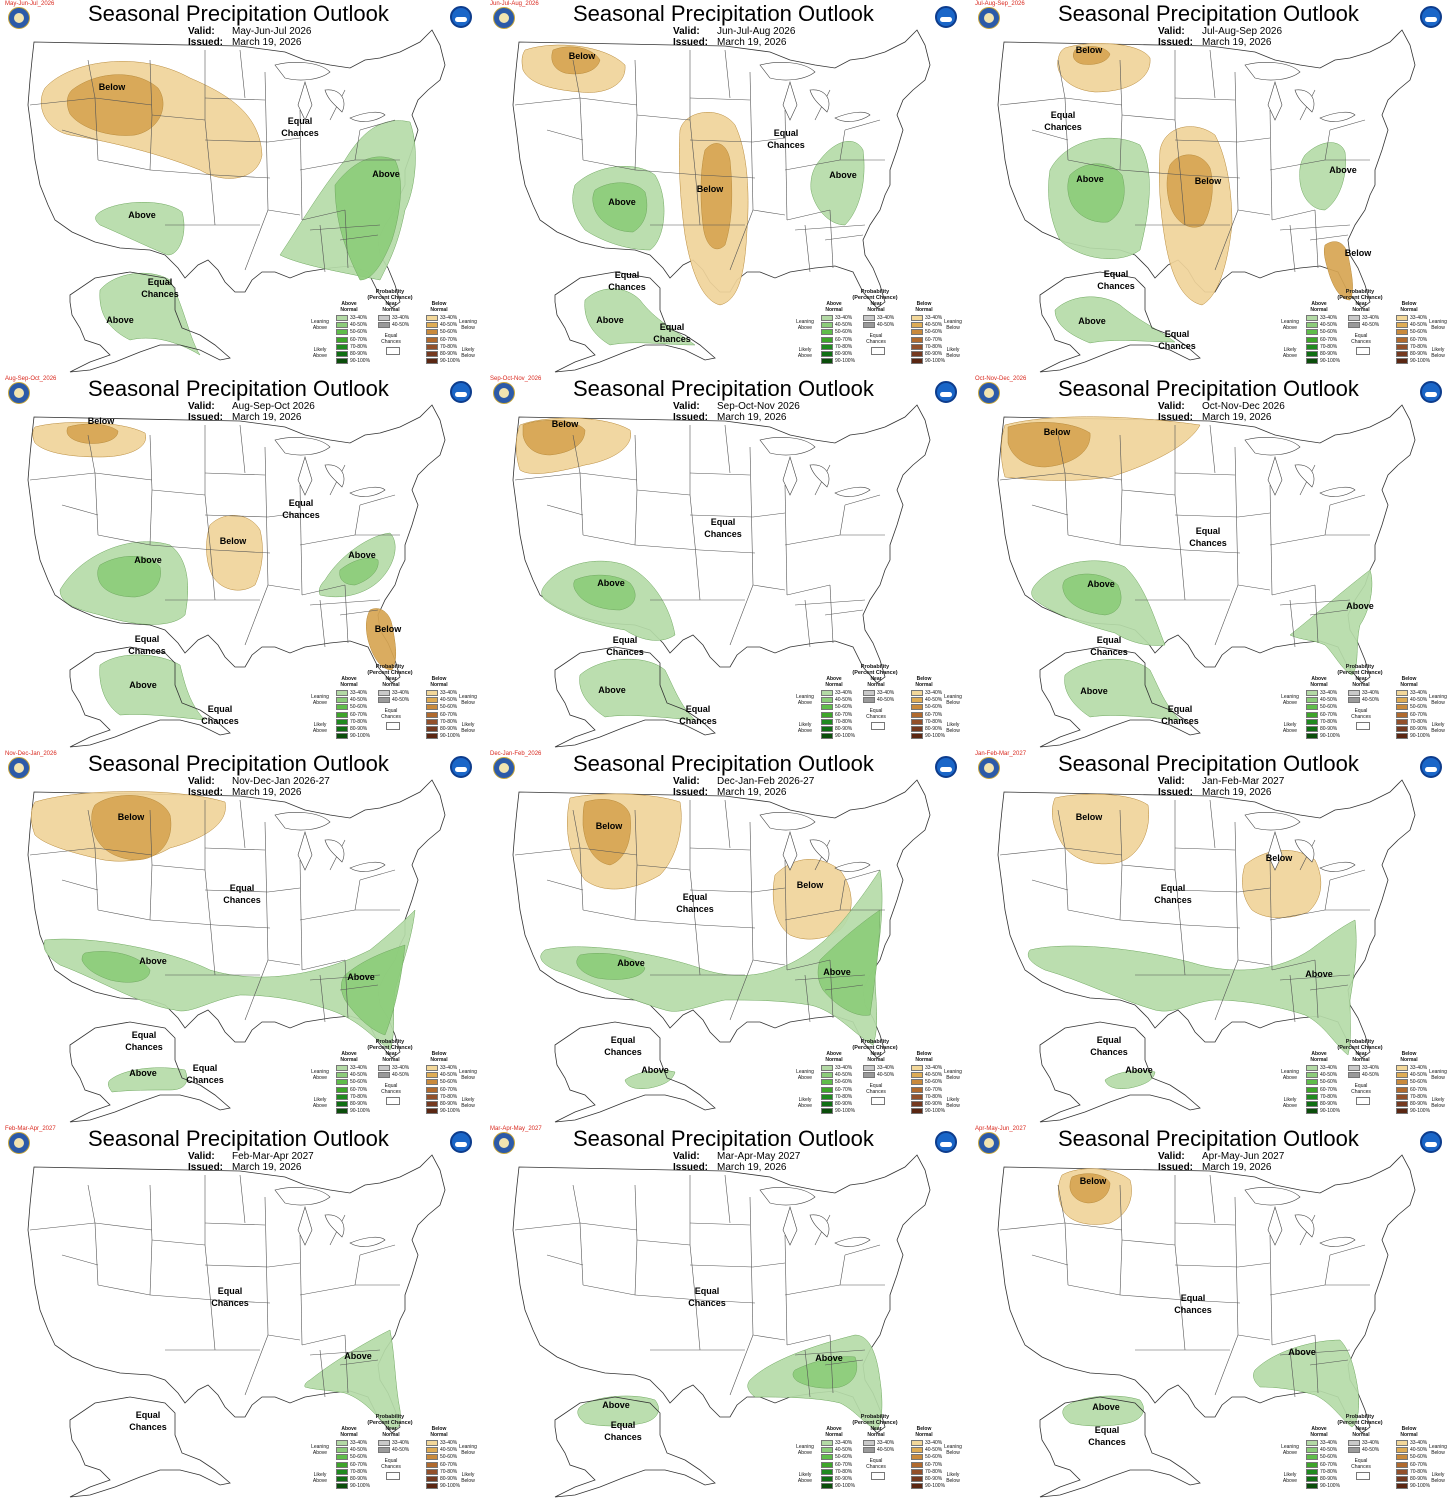 Image resolution: width=1456 pixels, height=1500 pixels. Describe the element at coordinates (1120, 1447) in the screenshot. I see `alaska-outline` at that location.